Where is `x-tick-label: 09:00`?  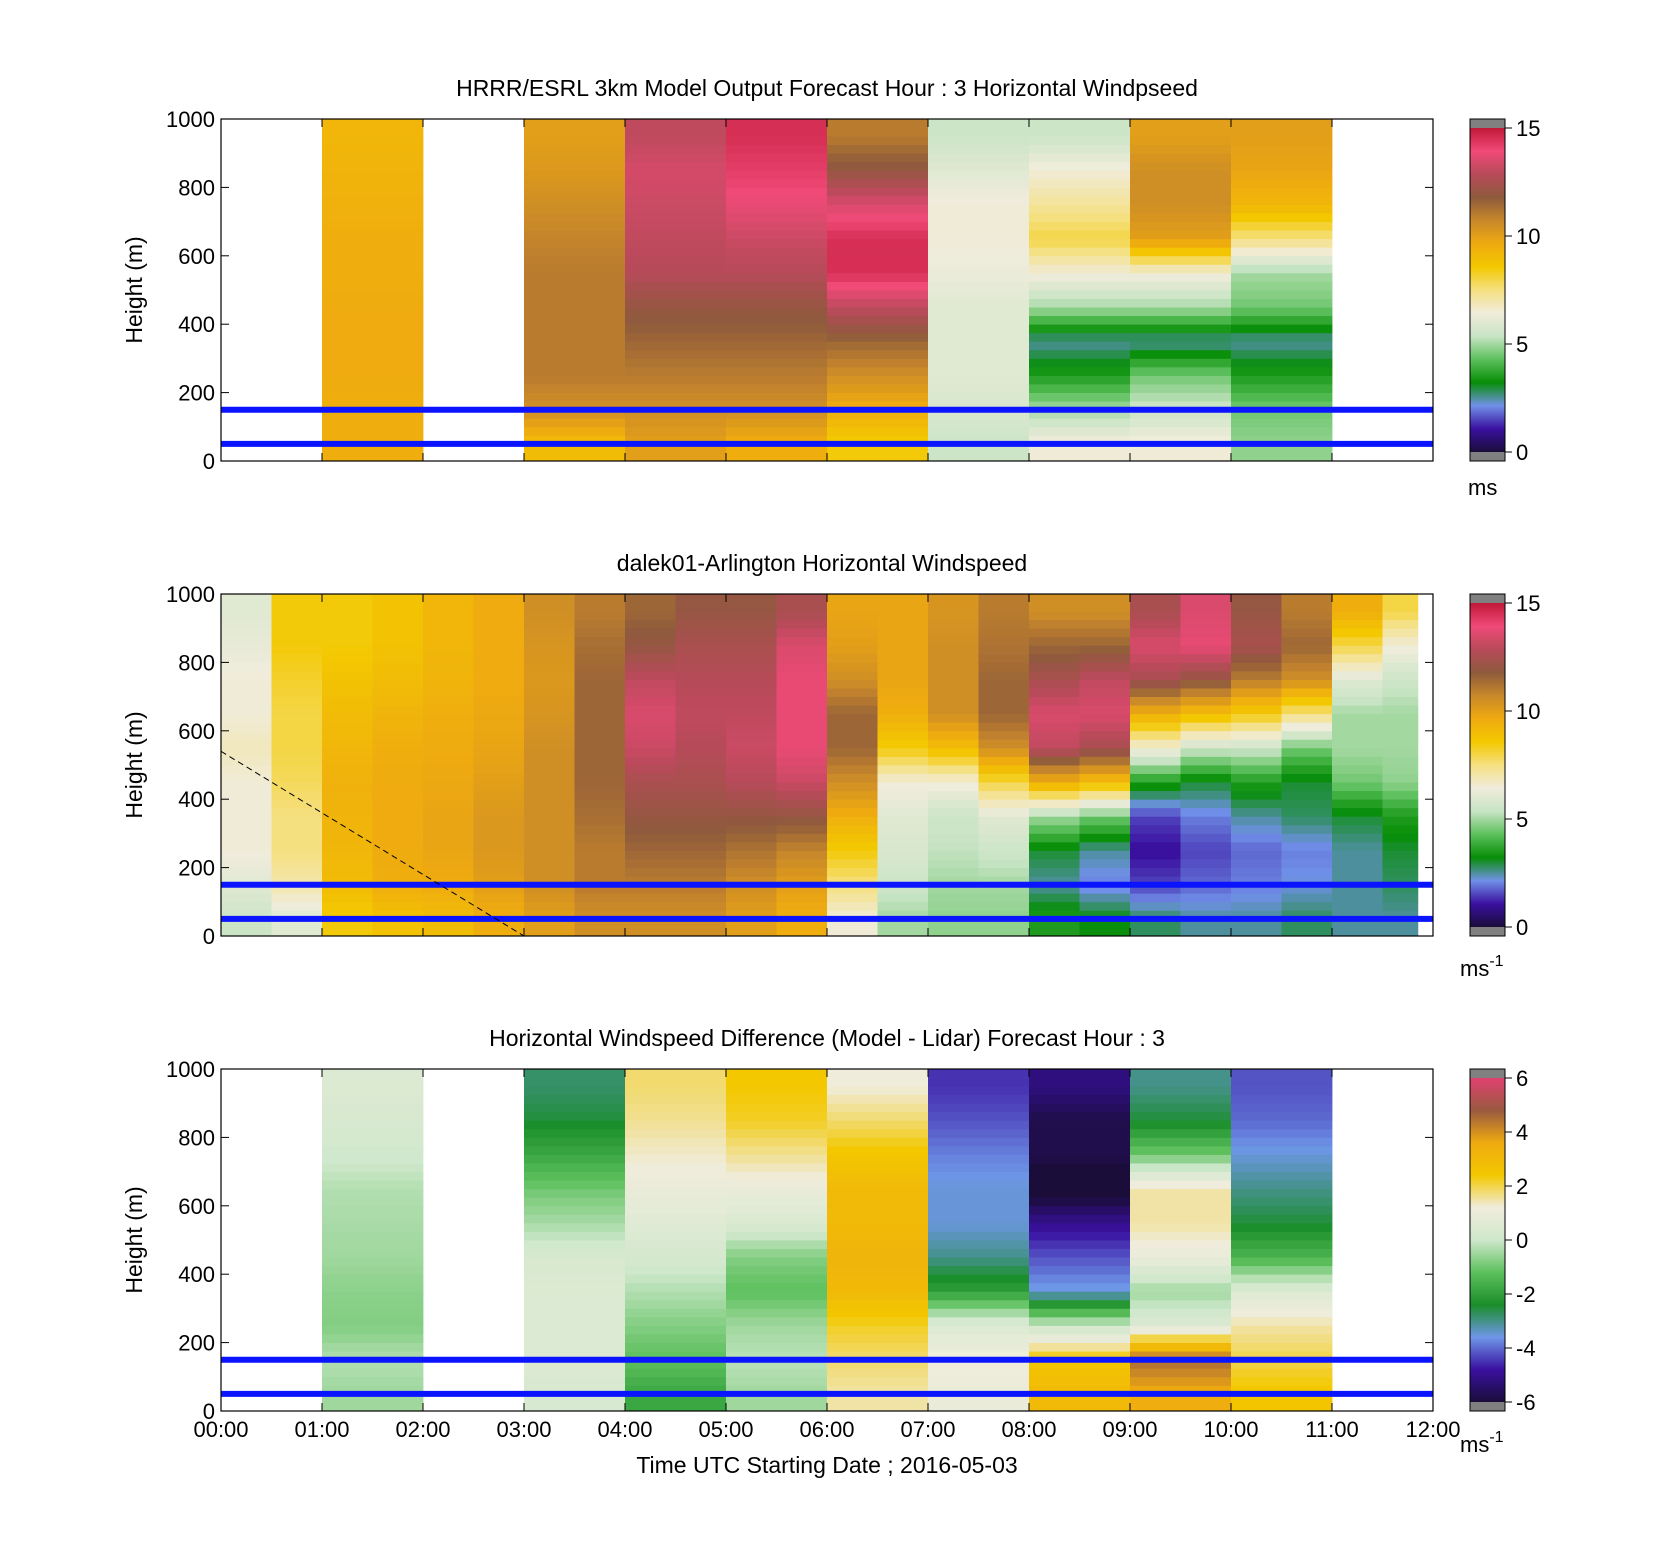
x-tick-label: 09:00 is located at coordinates (1129, 1429).